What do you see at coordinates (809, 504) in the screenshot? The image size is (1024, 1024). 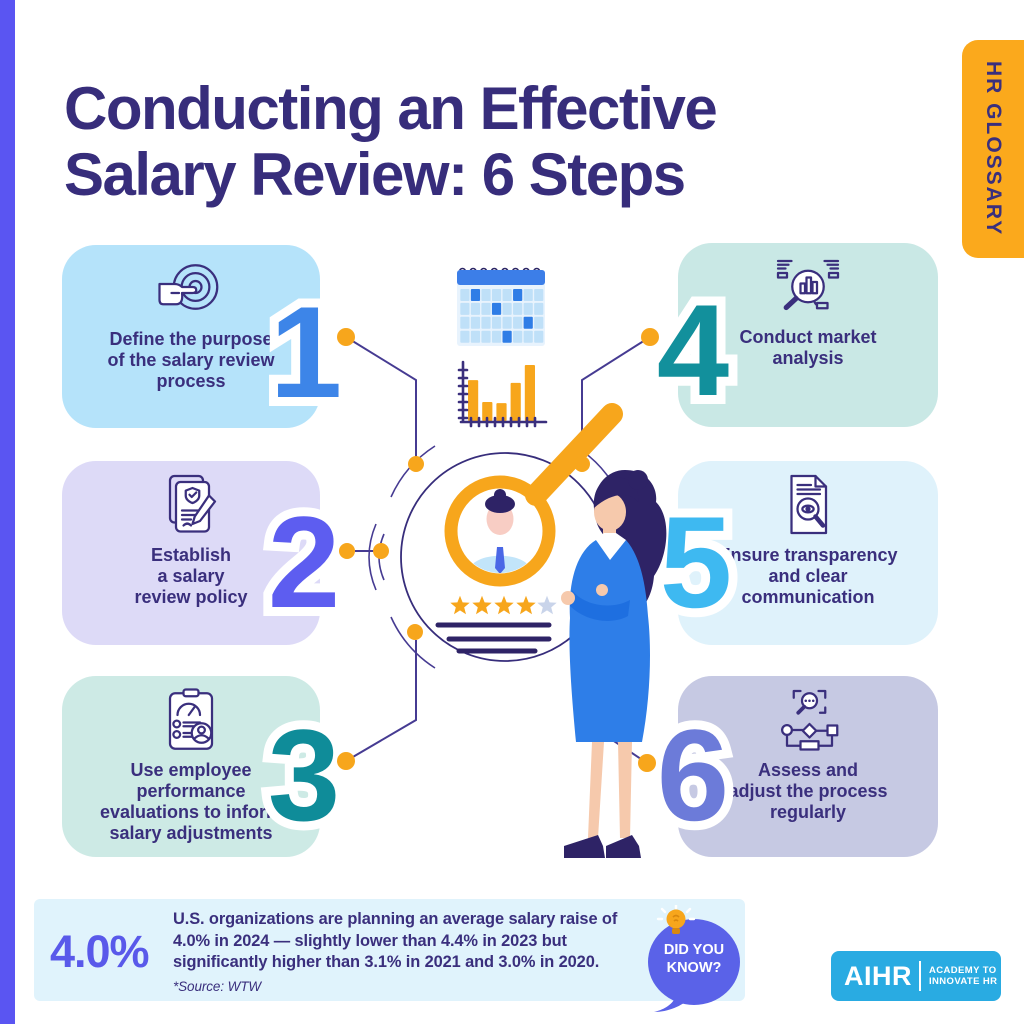 I see `transparency-document-icon` at bounding box center [809, 504].